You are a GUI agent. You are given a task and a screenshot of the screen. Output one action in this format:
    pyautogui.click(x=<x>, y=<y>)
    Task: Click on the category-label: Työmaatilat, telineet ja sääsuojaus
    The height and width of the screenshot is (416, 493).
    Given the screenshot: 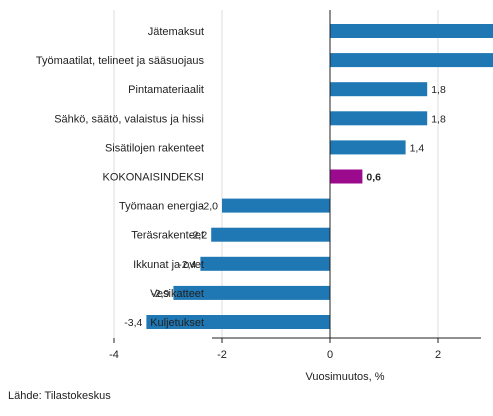 What is the action you would take?
    pyautogui.click(x=120, y=61)
    